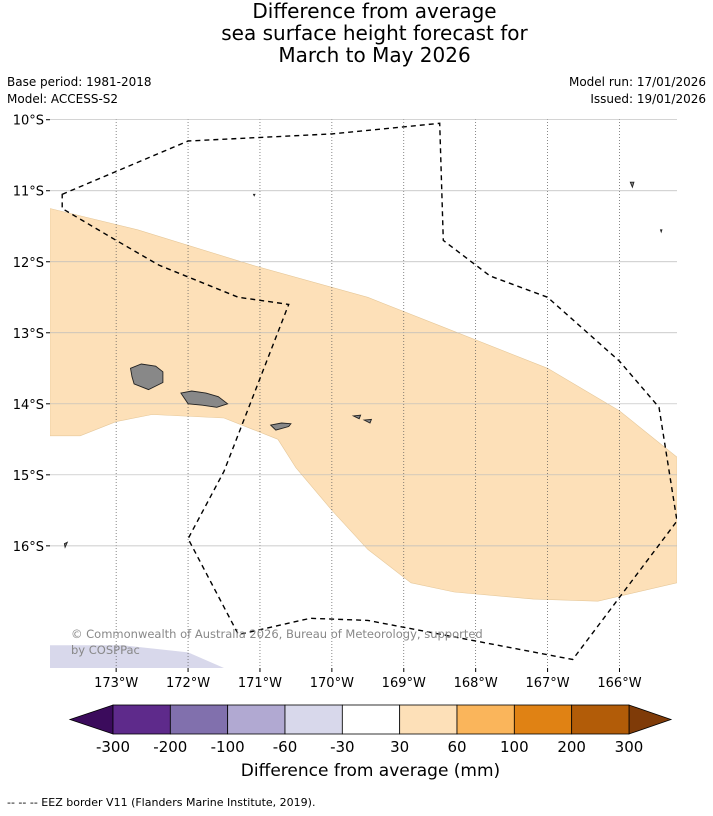 The image size is (713, 816). I want to click on colorbar-tick-label: -100, so click(228, 747).